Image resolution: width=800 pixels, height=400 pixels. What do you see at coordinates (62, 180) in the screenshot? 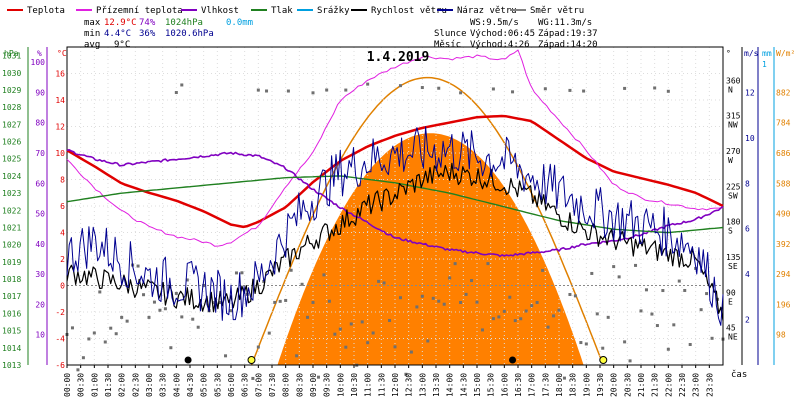
I see `temp-tick-label: 8` at bounding box center [62, 180].